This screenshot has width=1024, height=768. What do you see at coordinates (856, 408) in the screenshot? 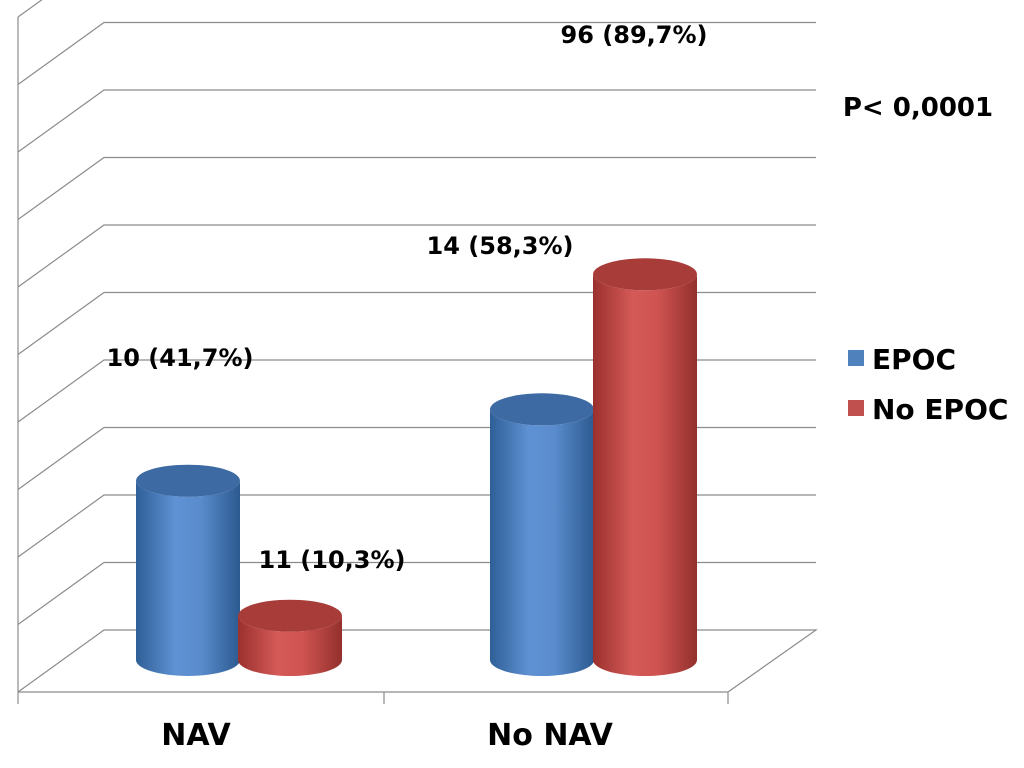
I see `legend-swatch-no-epoc` at bounding box center [856, 408].